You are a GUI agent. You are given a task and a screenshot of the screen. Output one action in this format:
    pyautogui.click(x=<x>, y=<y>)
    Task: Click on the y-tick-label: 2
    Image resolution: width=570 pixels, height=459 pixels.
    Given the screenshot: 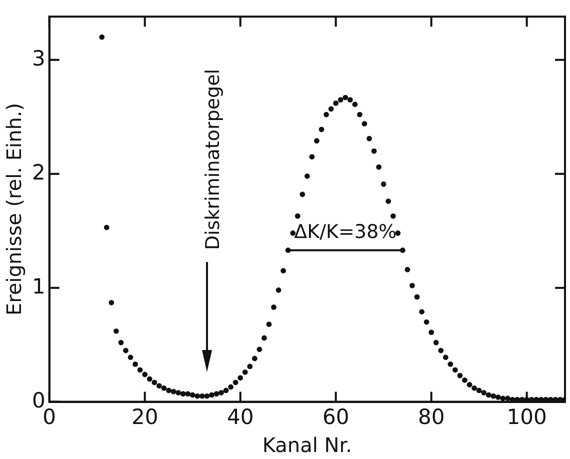 What is the action you would take?
    pyautogui.click(x=39, y=172)
    